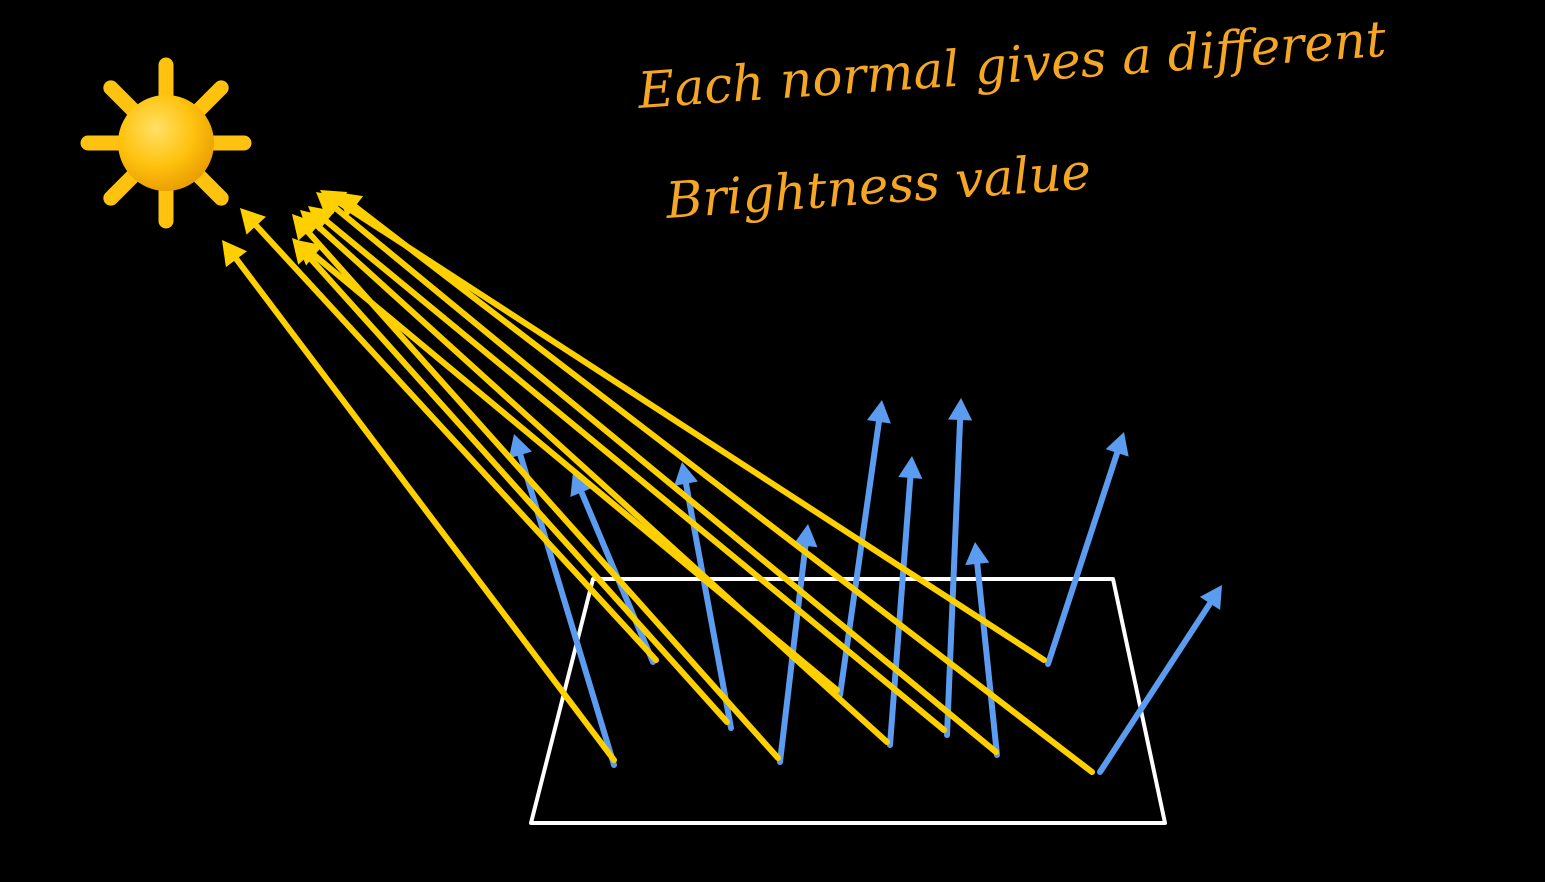 This screenshot has width=1545, height=882. I want to click on sun-icon, so click(166, 143).